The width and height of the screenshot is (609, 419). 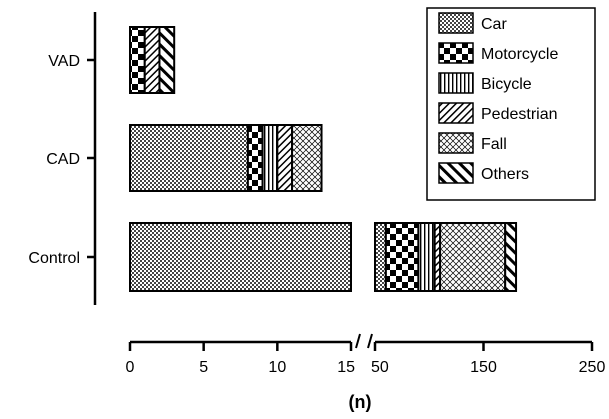 What do you see at coordinates (456, 53) in the screenshot?
I see `legend-swatch-motorcycle` at bounding box center [456, 53].